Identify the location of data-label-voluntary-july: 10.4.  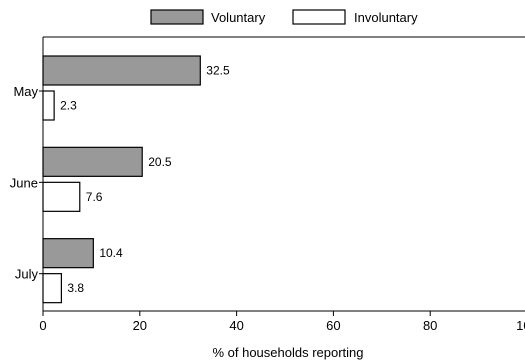
(111, 253).